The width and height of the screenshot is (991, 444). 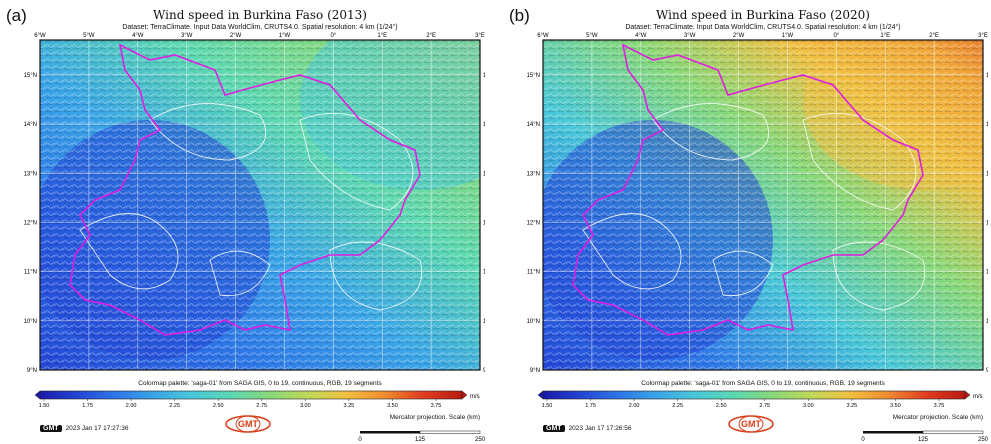 What do you see at coordinates (983, 36) in the screenshot?
I see `lon-tick-label: 3°E` at bounding box center [983, 36].